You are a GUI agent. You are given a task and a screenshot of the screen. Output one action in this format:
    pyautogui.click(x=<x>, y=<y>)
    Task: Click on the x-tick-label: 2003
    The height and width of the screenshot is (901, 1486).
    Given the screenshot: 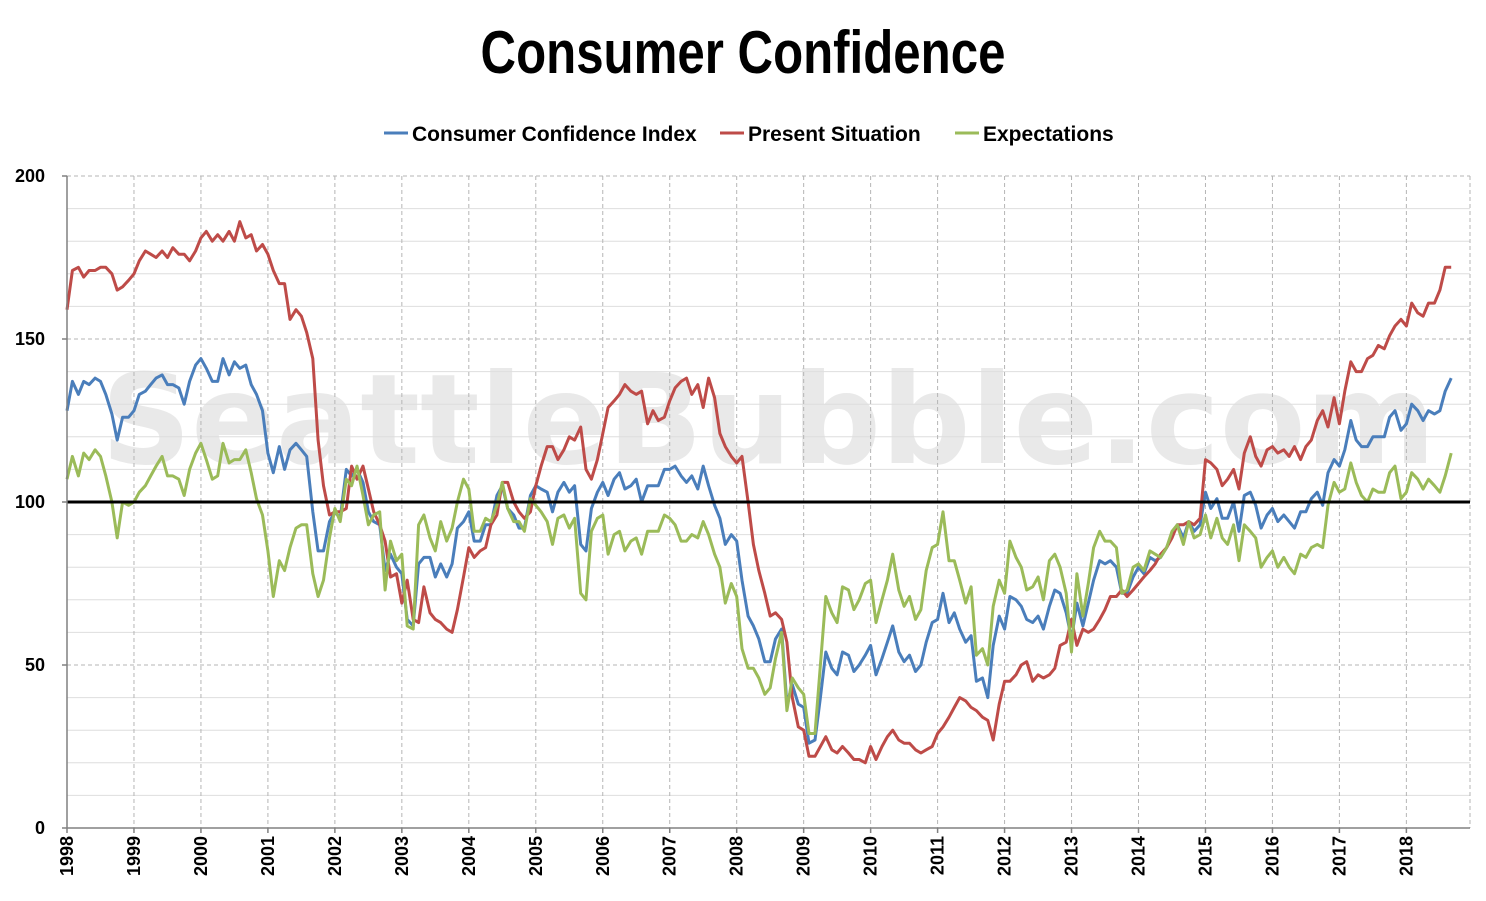 What is the action you would take?
    pyautogui.click(x=402, y=856)
    